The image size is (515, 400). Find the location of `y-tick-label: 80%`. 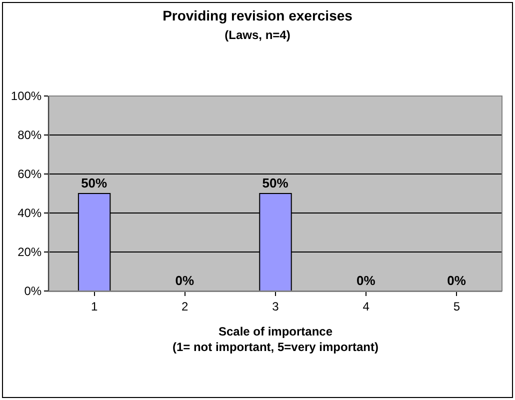

y-tick-label: 80% is located at coordinates (30, 135).